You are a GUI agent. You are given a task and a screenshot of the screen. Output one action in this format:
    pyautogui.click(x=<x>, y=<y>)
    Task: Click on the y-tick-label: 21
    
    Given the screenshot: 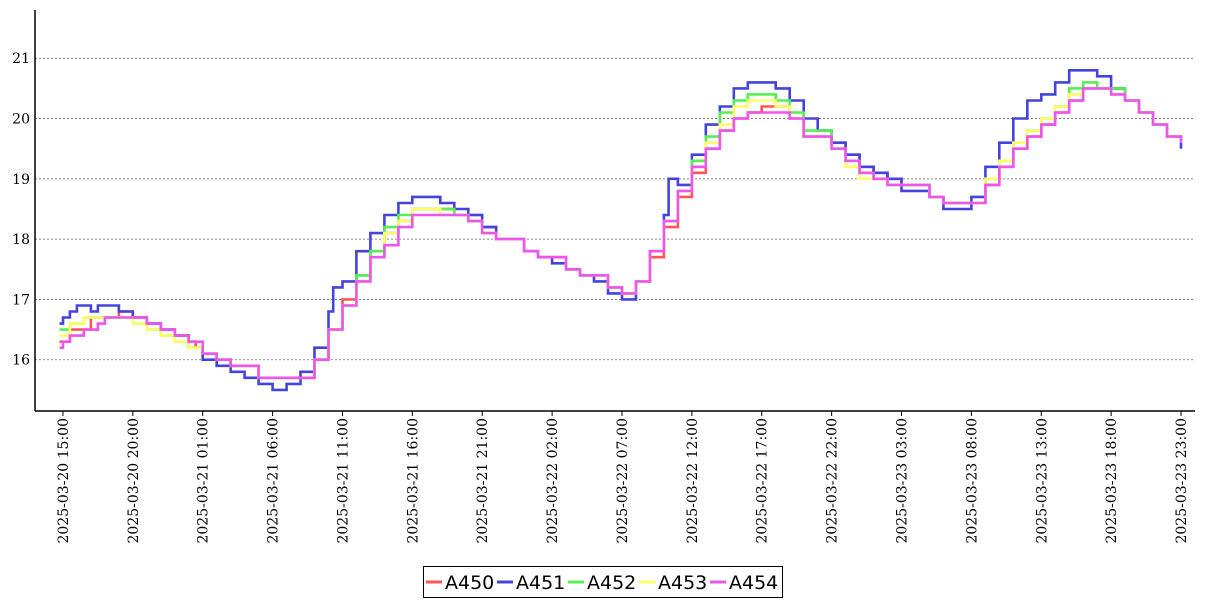 What is the action you would take?
    pyautogui.click(x=21, y=59)
    